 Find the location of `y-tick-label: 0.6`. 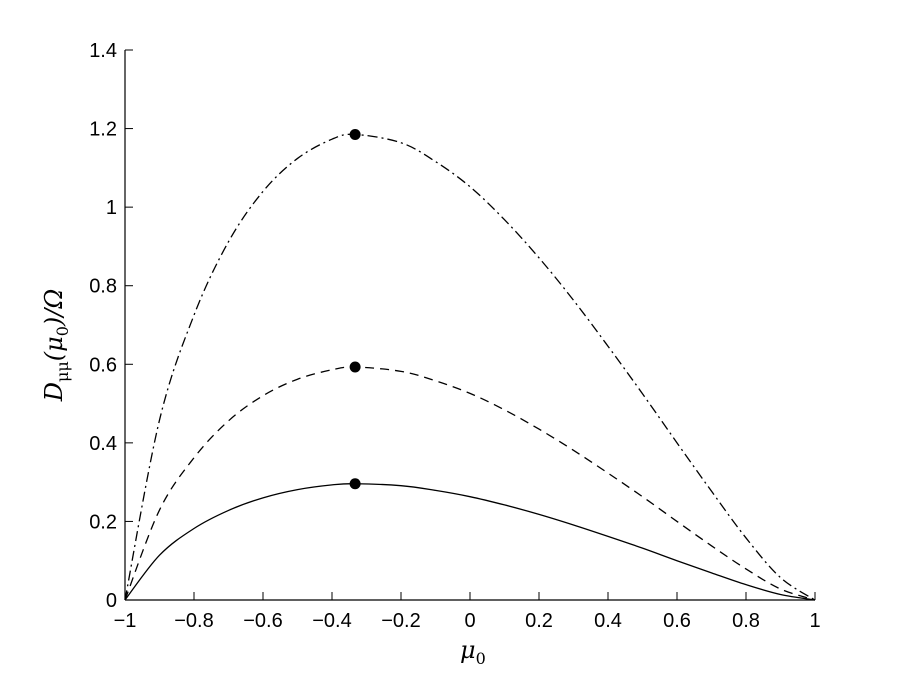

y-tick-label: 0.6 is located at coordinates (103, 365).